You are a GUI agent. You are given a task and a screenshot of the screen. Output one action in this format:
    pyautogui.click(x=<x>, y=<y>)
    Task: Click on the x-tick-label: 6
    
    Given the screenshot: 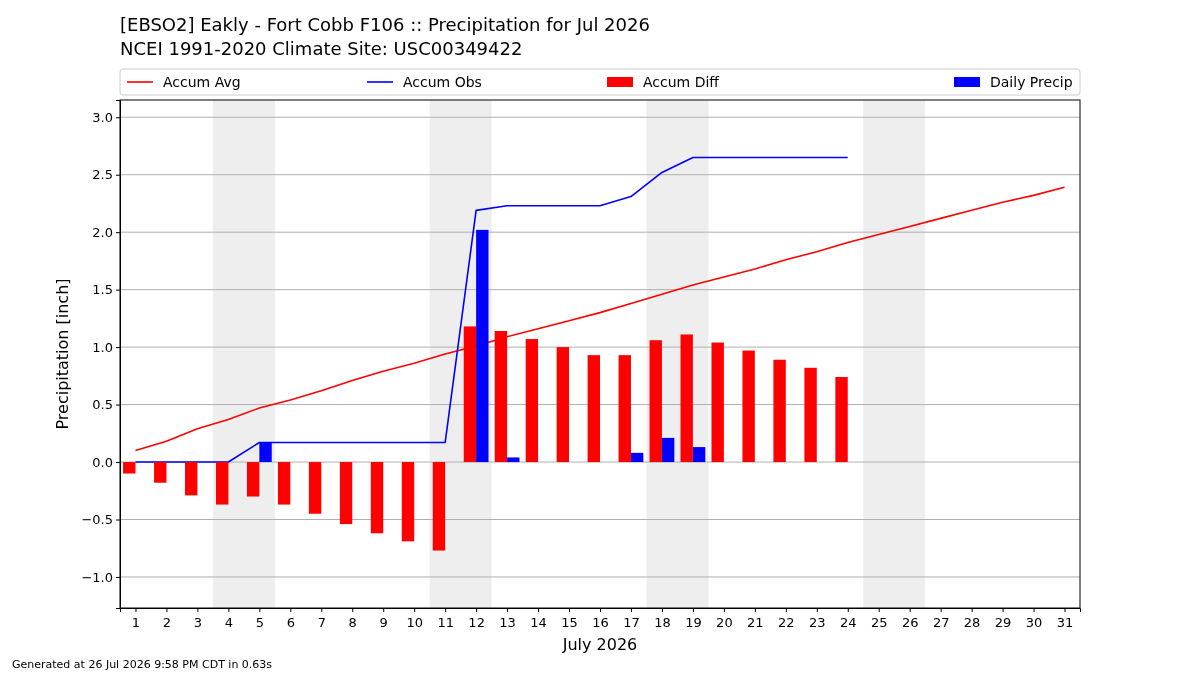 What is the action you would take?
    pyautogui.click(x=290, y=622)
    